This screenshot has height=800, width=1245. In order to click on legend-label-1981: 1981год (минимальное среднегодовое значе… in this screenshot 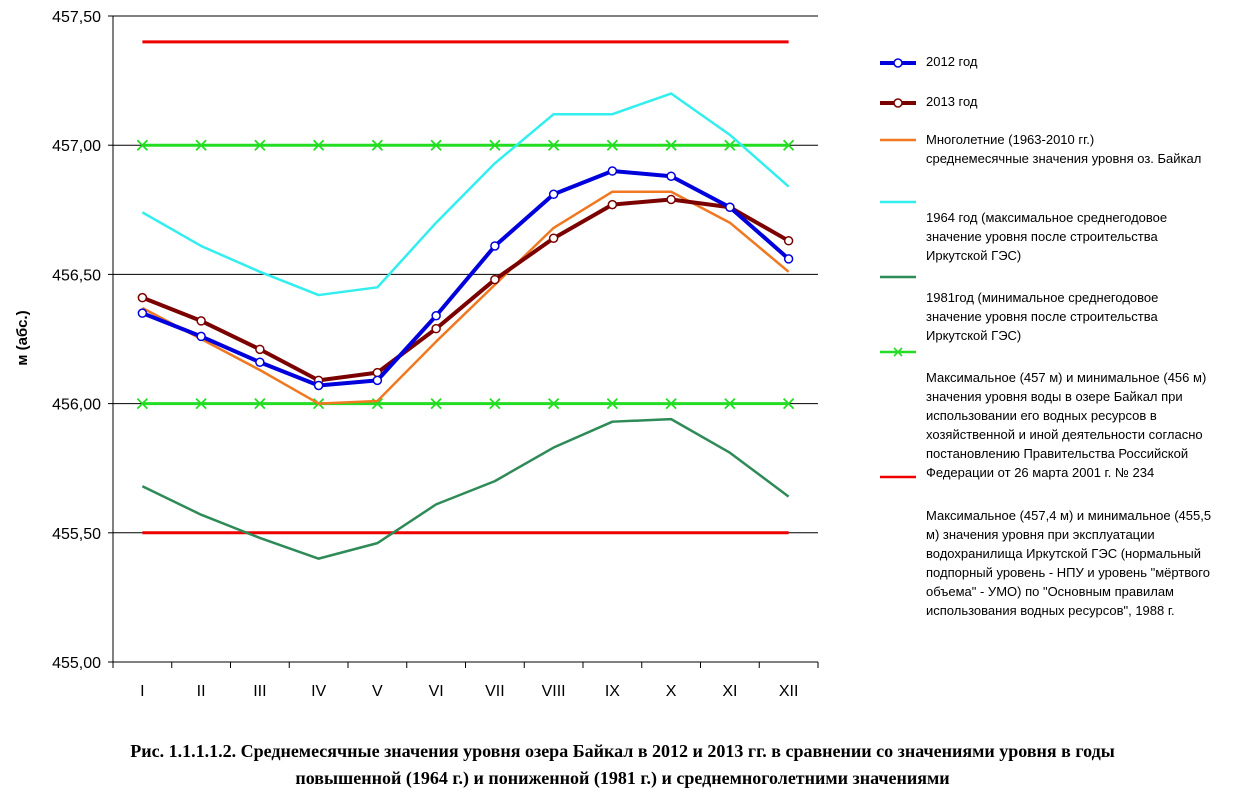, I will do `click(1042, 316)`.